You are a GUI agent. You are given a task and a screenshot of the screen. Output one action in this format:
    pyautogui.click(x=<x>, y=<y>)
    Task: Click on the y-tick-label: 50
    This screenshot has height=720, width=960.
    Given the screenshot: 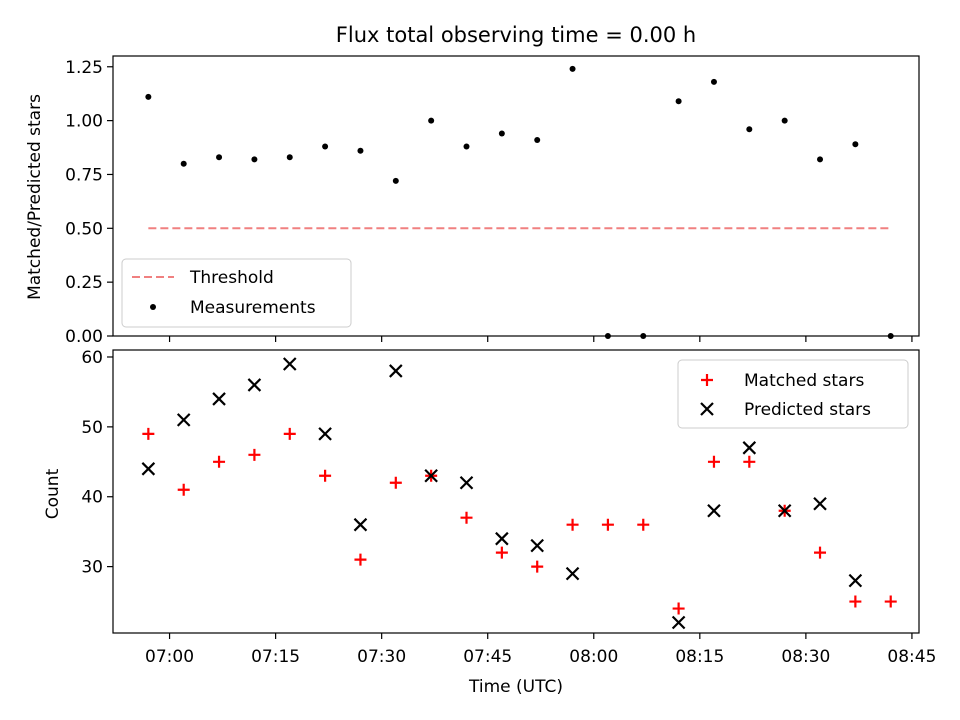 What is the action you would take?
    pyautogui.click(x=92, y=428)
    